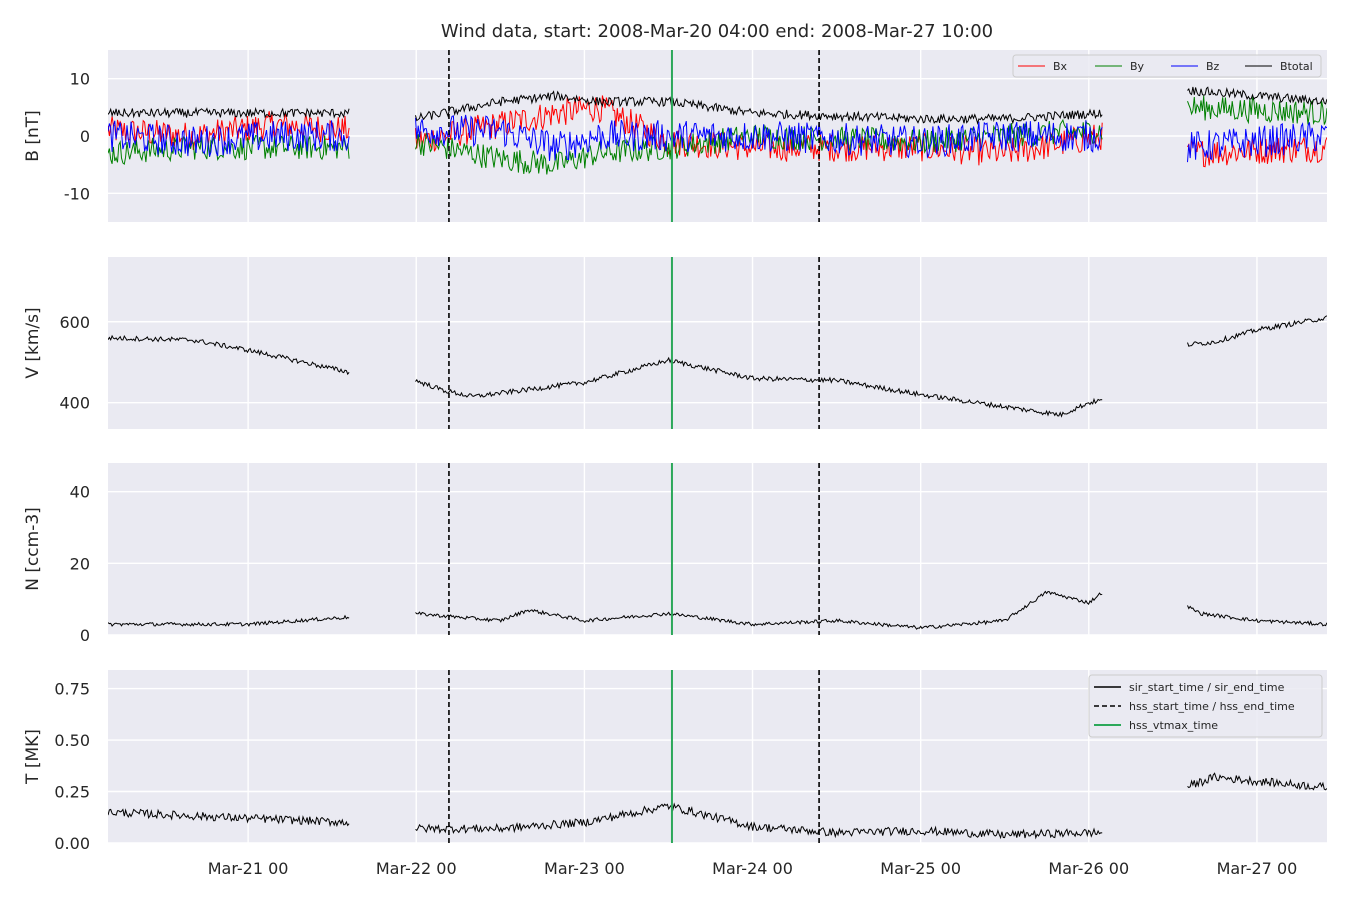 The height and width of the screenshot is (900, 1350). Describe the element at coordinates (634, 549) in the screenshot. I see `panel-n-event-lines` at that location.